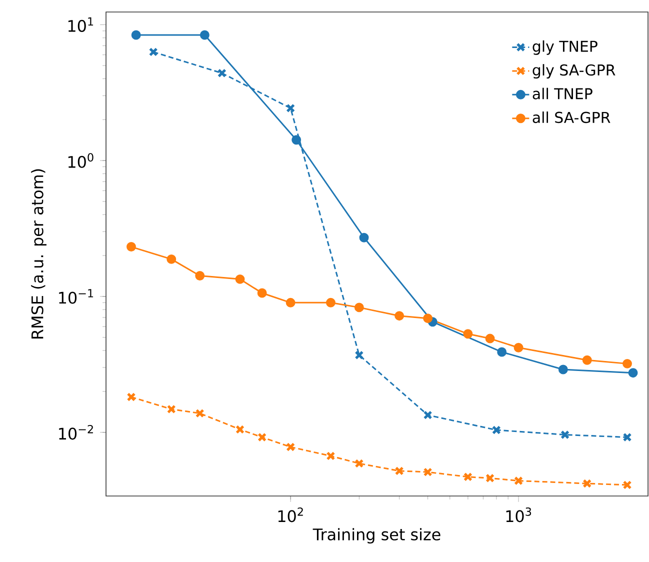  What do you see at coordinates (574, 71) in the screenshot?
I see `legend-label: gly SA-GPR` at bounding box center [574, 71].